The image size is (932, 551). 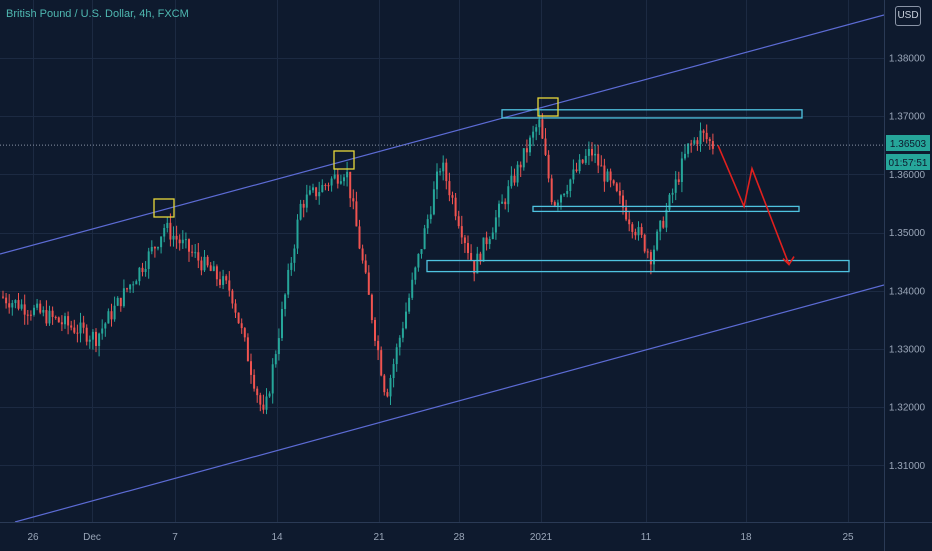 I want to click on bar-countdown-label: 01:57:51, so click(x=908, y=163).